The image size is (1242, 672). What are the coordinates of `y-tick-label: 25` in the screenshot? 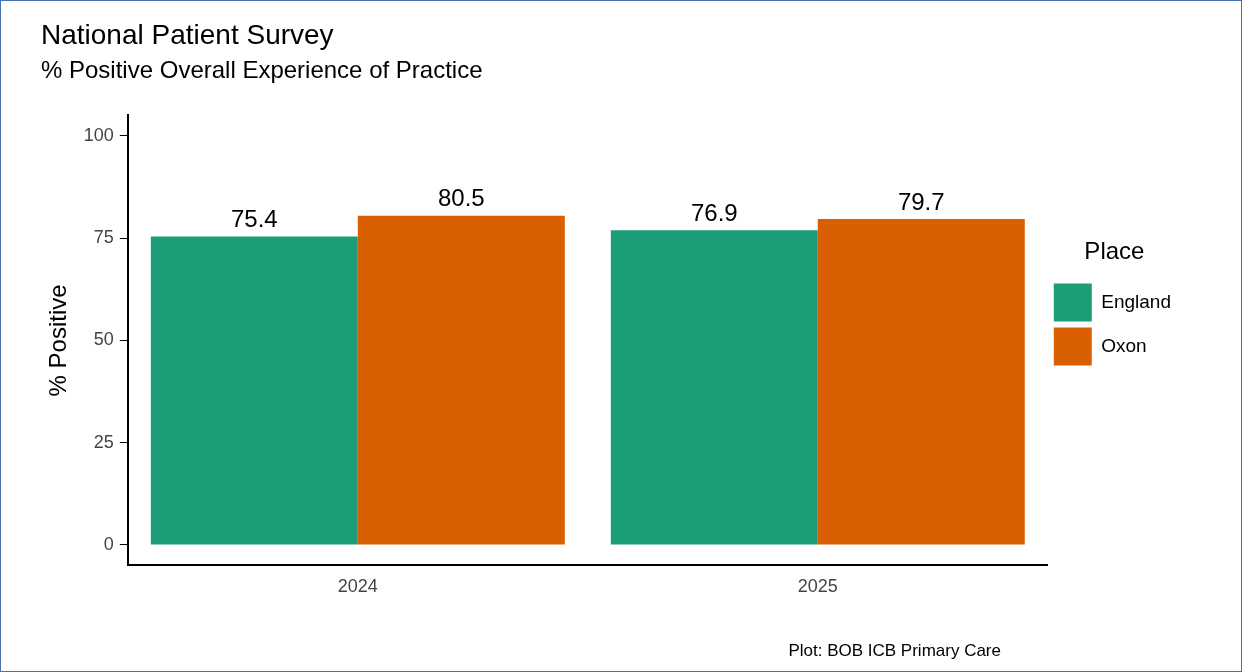 It's located at (103, 441).